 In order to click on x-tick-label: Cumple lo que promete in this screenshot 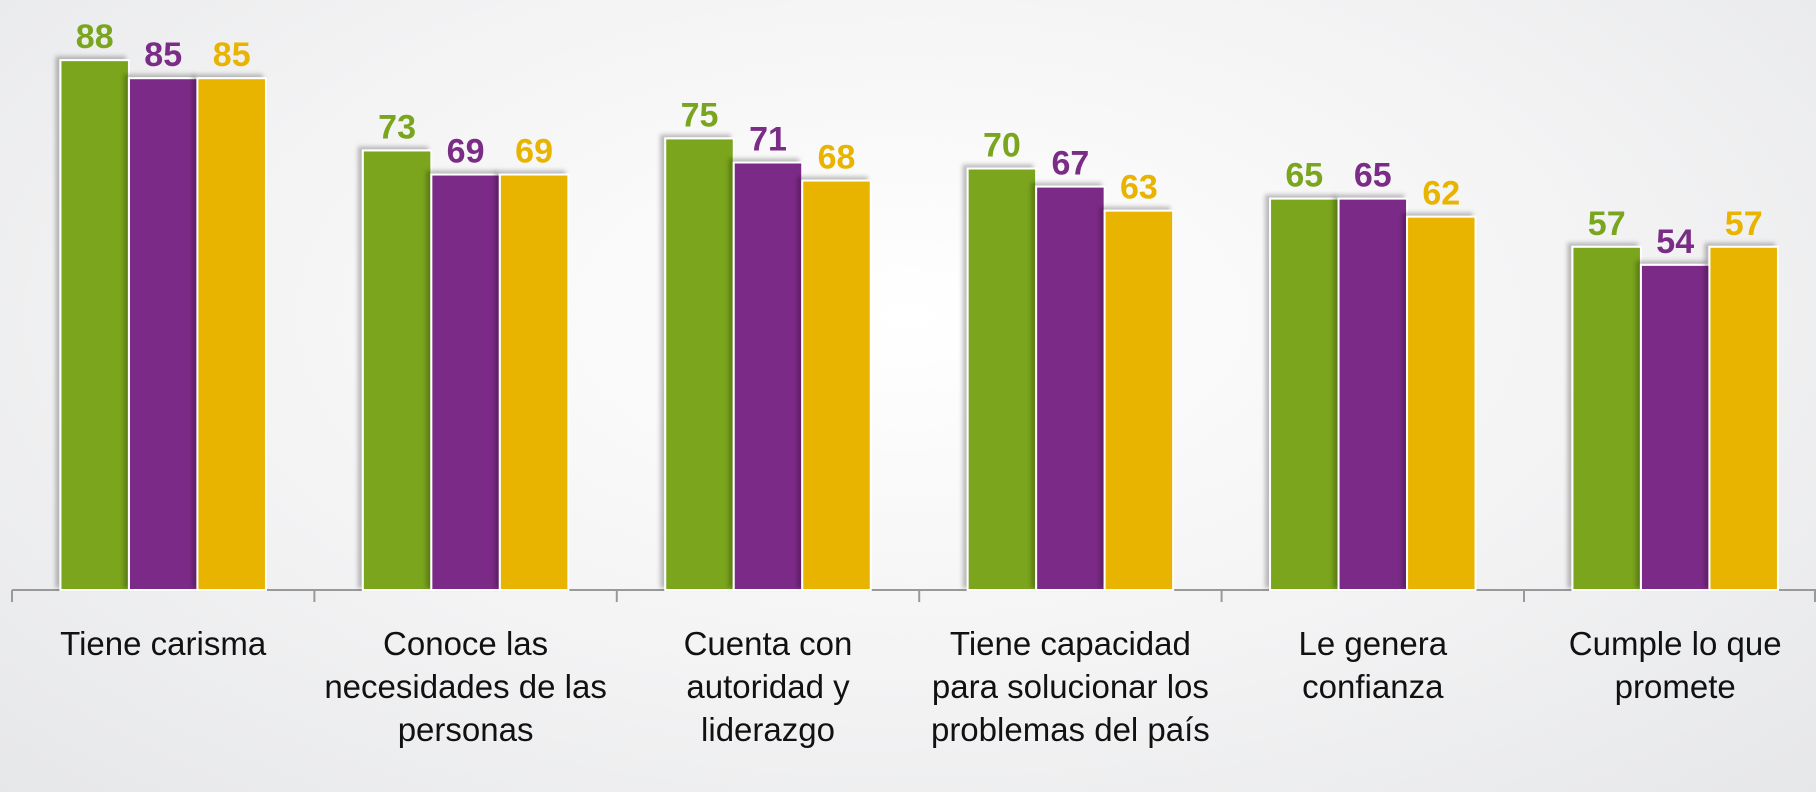, I will do `click(1675, 665)`.